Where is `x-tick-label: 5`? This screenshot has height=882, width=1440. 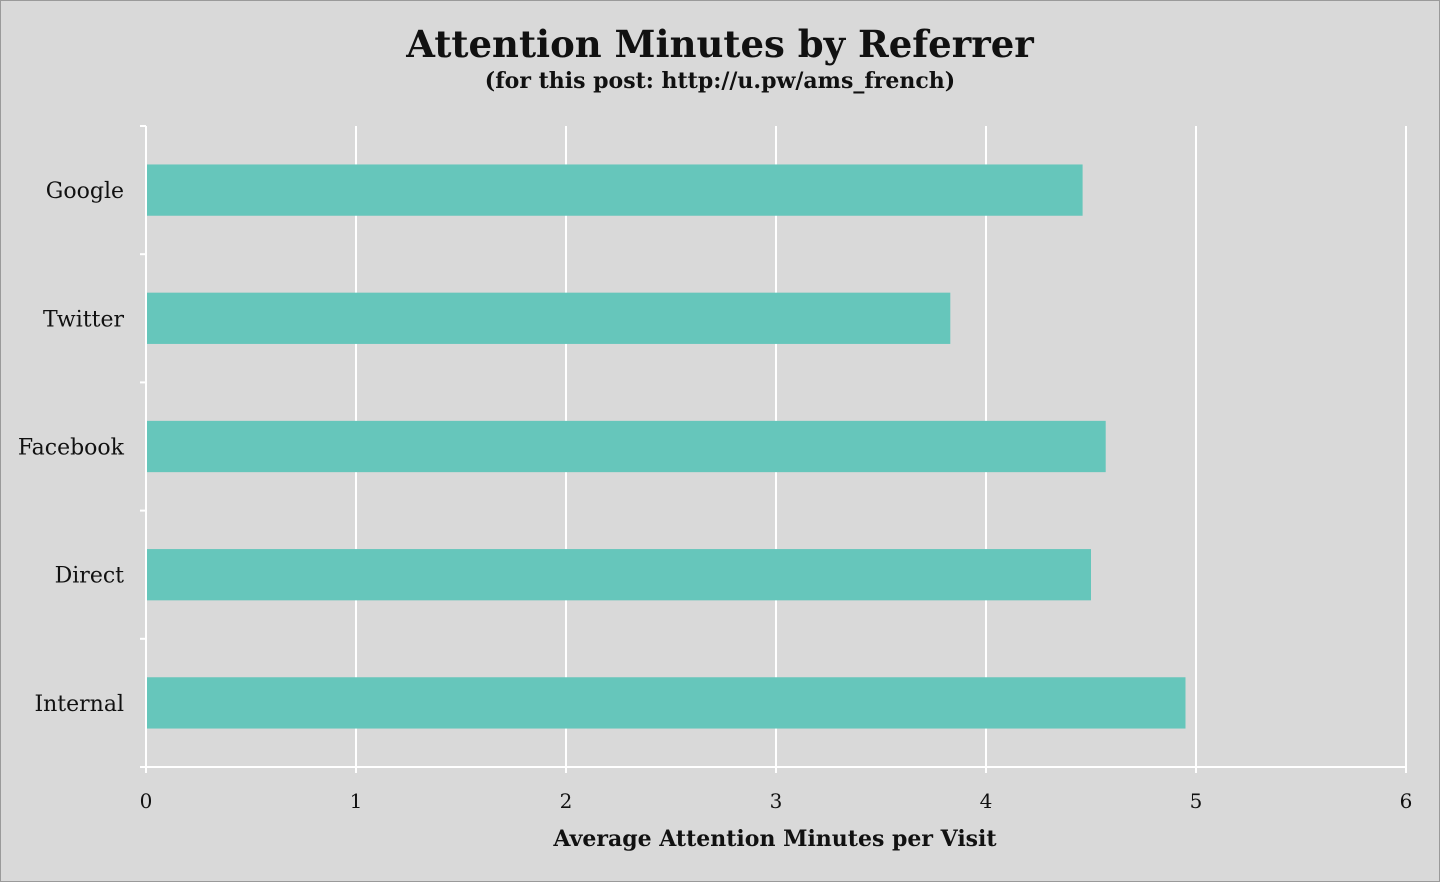 x-tick-label: 5 is located at coordinates (1196, 801).